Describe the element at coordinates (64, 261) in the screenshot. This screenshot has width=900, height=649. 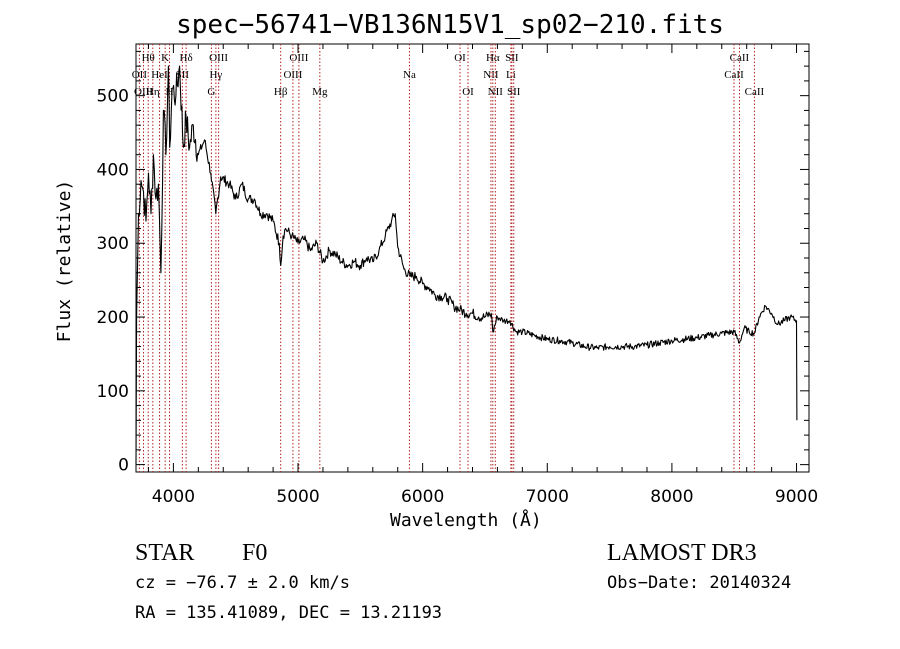
I see `y-axis-label: Flux (relative)` at that location.